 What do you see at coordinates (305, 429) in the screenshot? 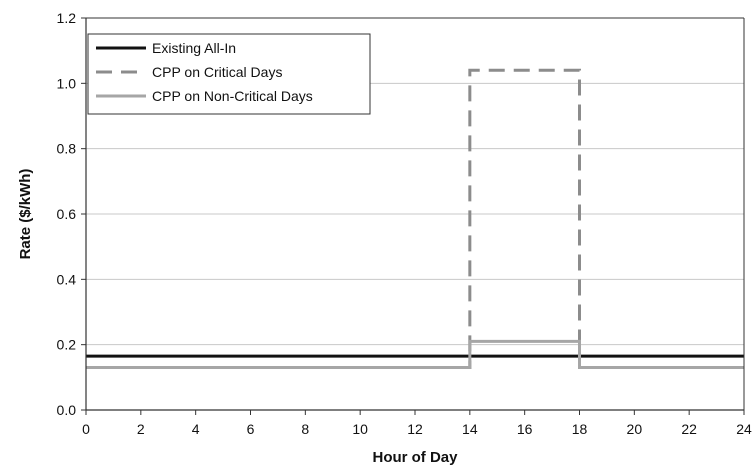
I see `x-tick-label-4: 8` at bounding box center [305, 429].